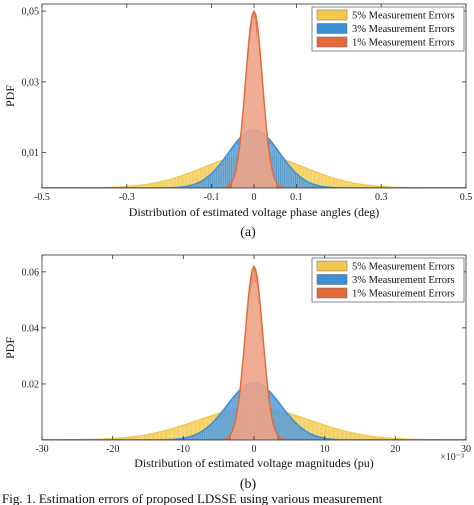 The width and height of the screenshot is (474, 505). What do you see at coordinates (381, 197) in the screenshot?
I see `x-tick-label: 0.3` at bounding box center [381, 197].